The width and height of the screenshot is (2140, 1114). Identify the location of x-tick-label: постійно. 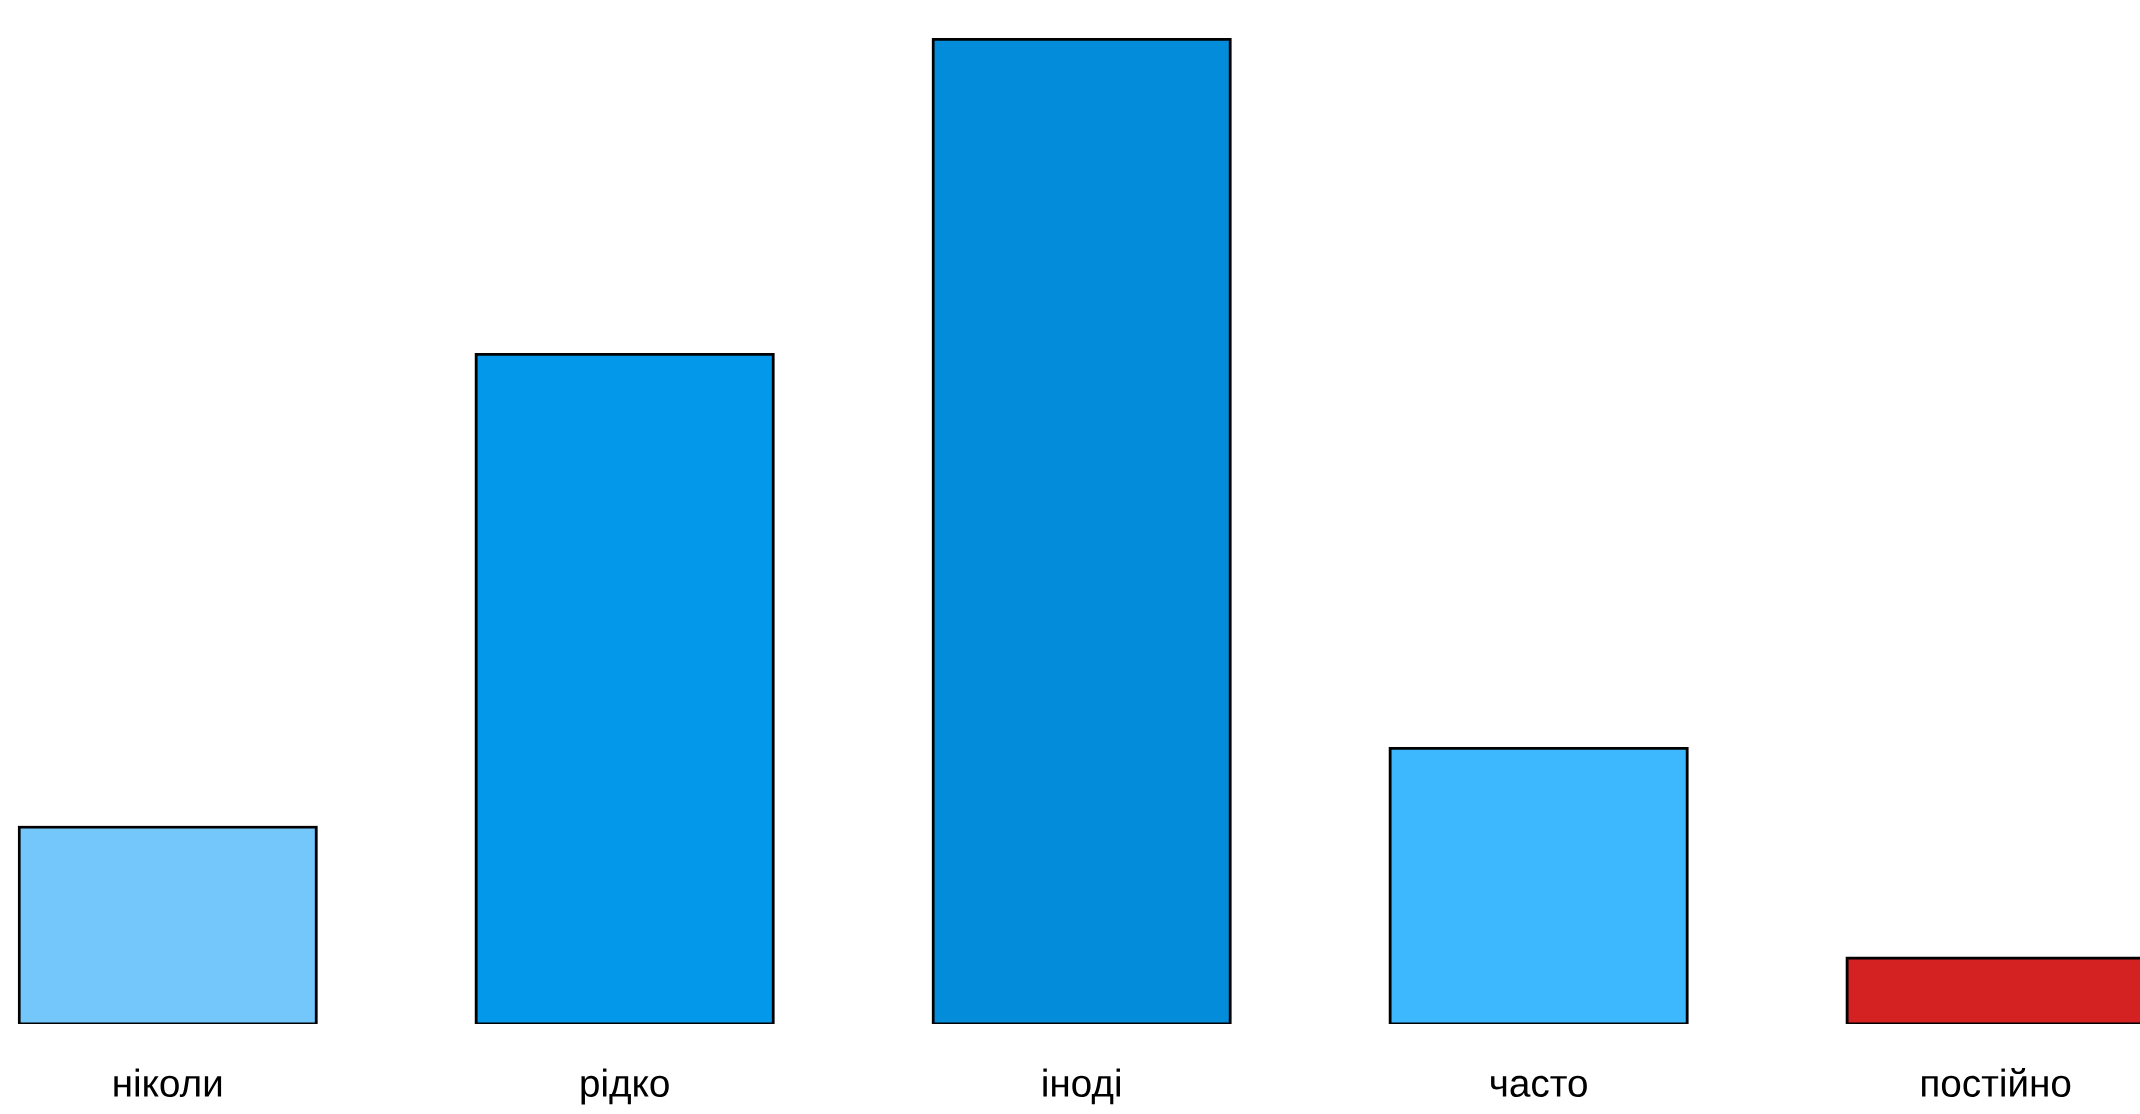
(1996, 1082).